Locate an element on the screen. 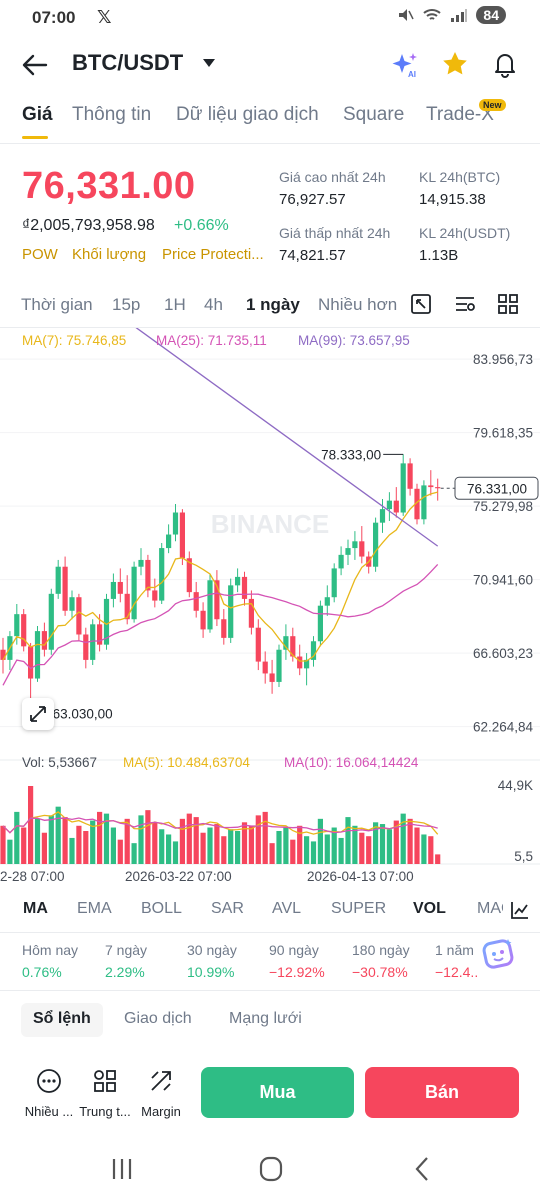 This screenshot has width=540, height=1200. home-icon is located at coordinates (271, 1169).